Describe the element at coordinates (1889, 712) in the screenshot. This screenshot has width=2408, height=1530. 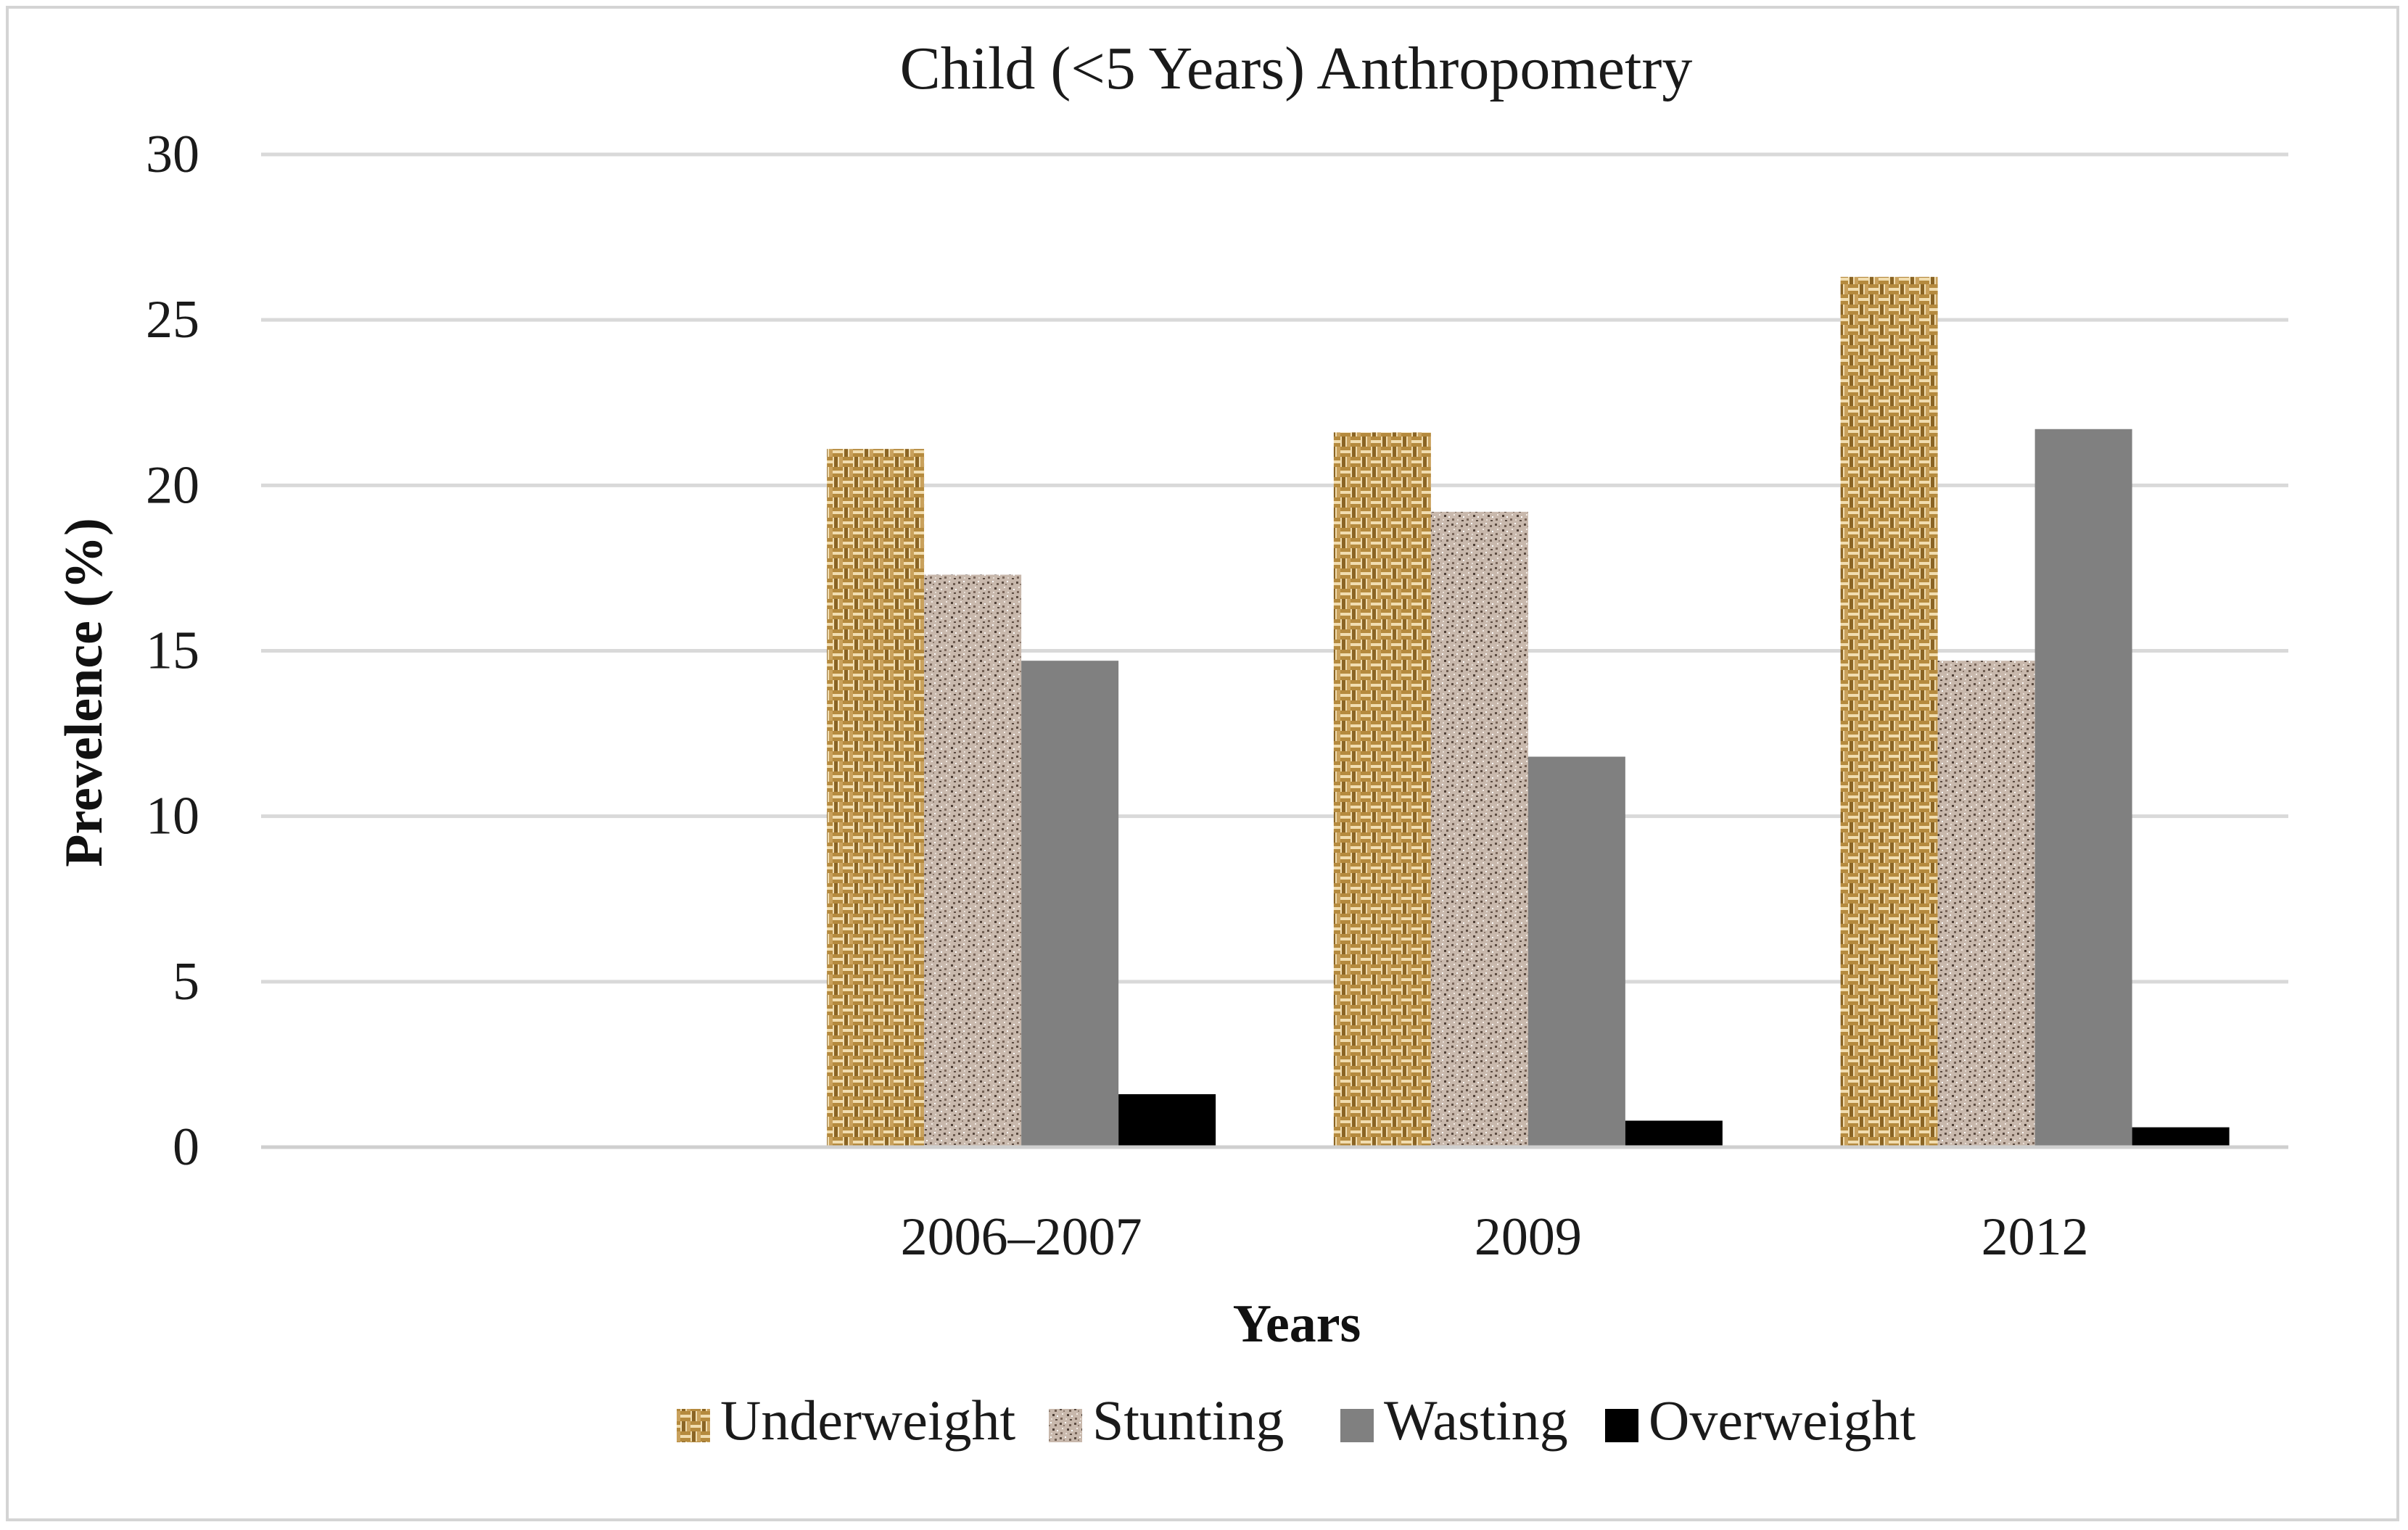
I see `bar-underweight-2012` at that location.